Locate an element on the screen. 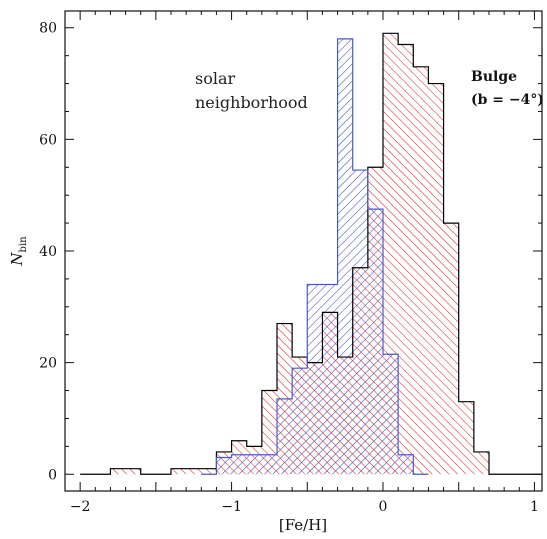 The height and width of the screenshot is (539, 547). y-axis-label-main: N is located at coordinates (17, 259).